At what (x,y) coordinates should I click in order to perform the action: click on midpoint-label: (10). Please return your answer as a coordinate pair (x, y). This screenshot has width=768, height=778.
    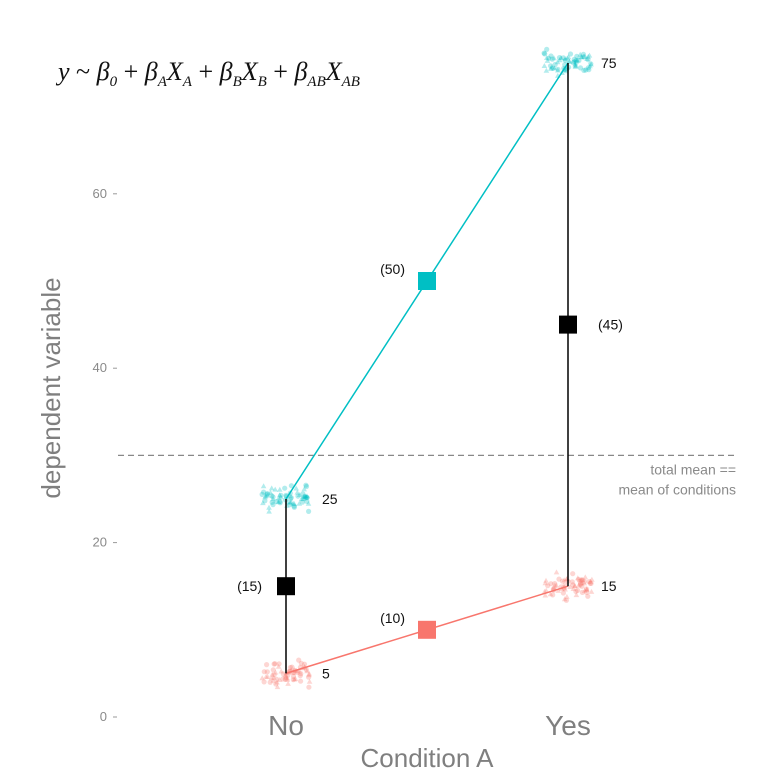
    Looking at the image, I should click on (392, 618).